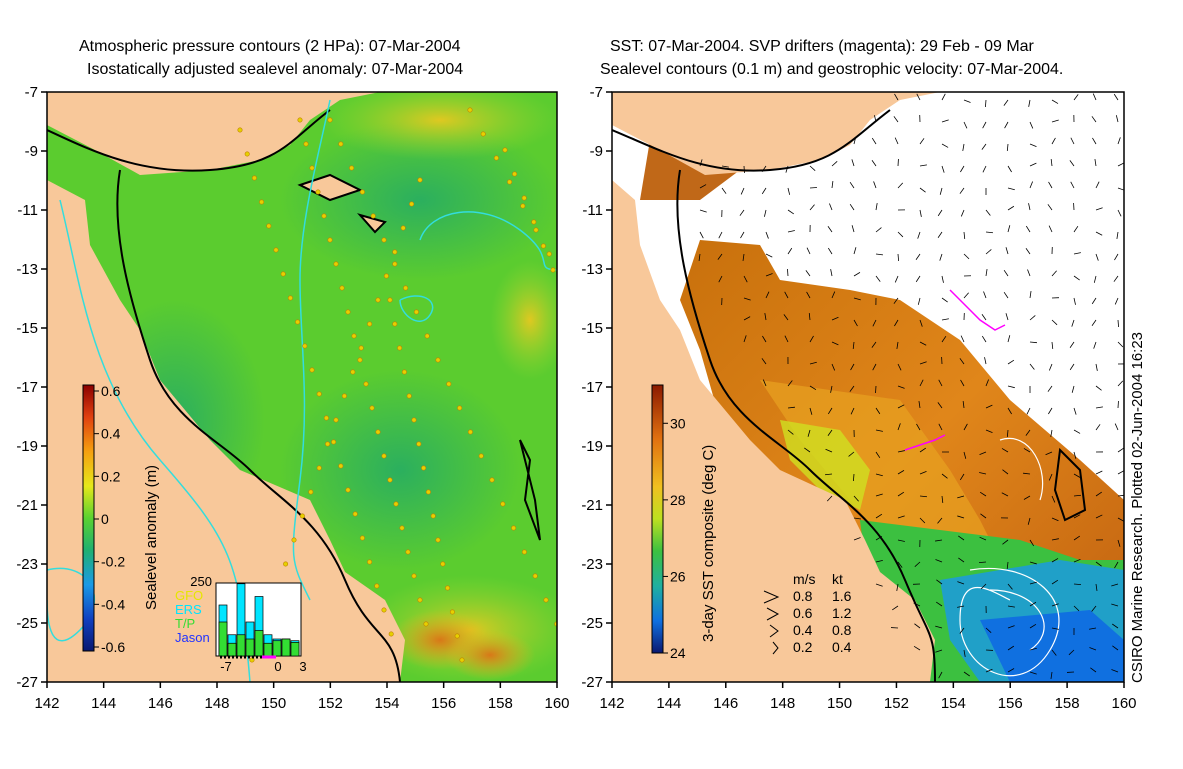 This screenshot has height=769, width=1183. Describe the element at coordinates (418, 200) in the screenshot. I see `low-anomaly-patch` at that location.